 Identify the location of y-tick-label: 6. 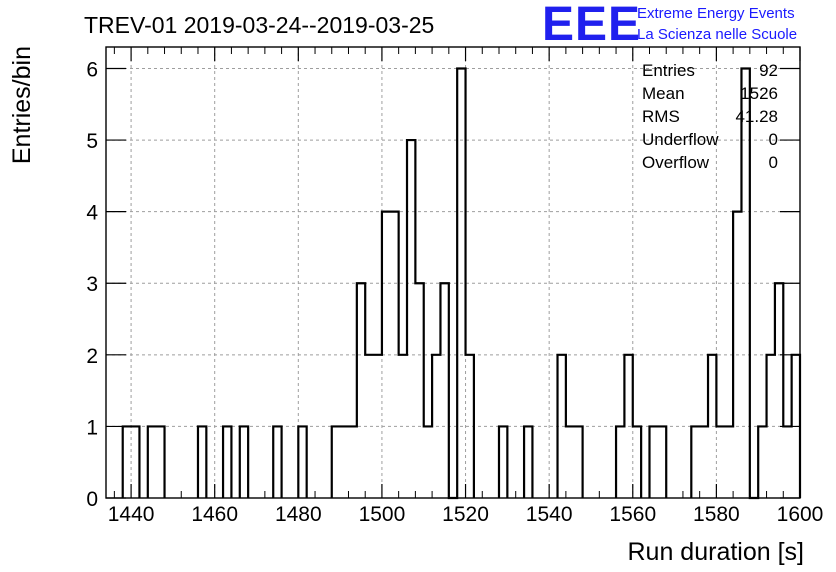
(92, 69).